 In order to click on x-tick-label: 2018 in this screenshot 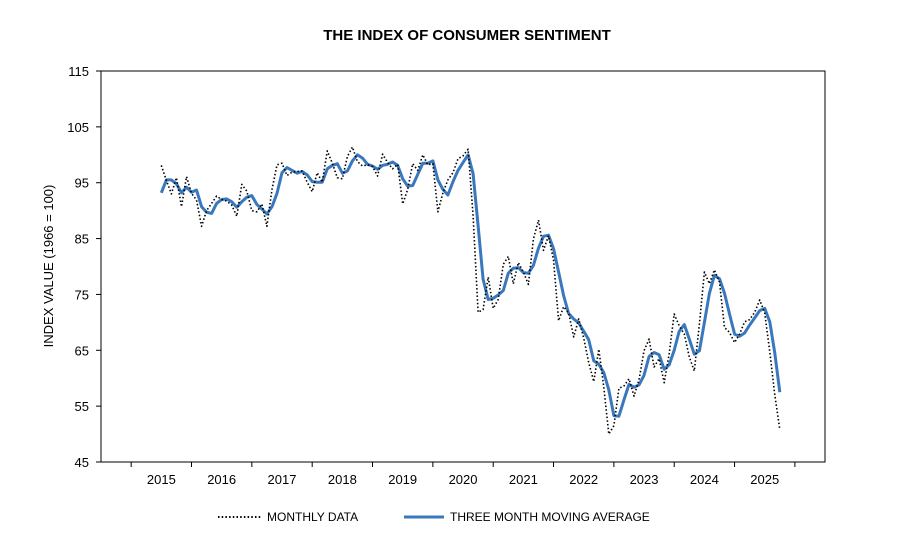, I will do `click(342, 479)`.